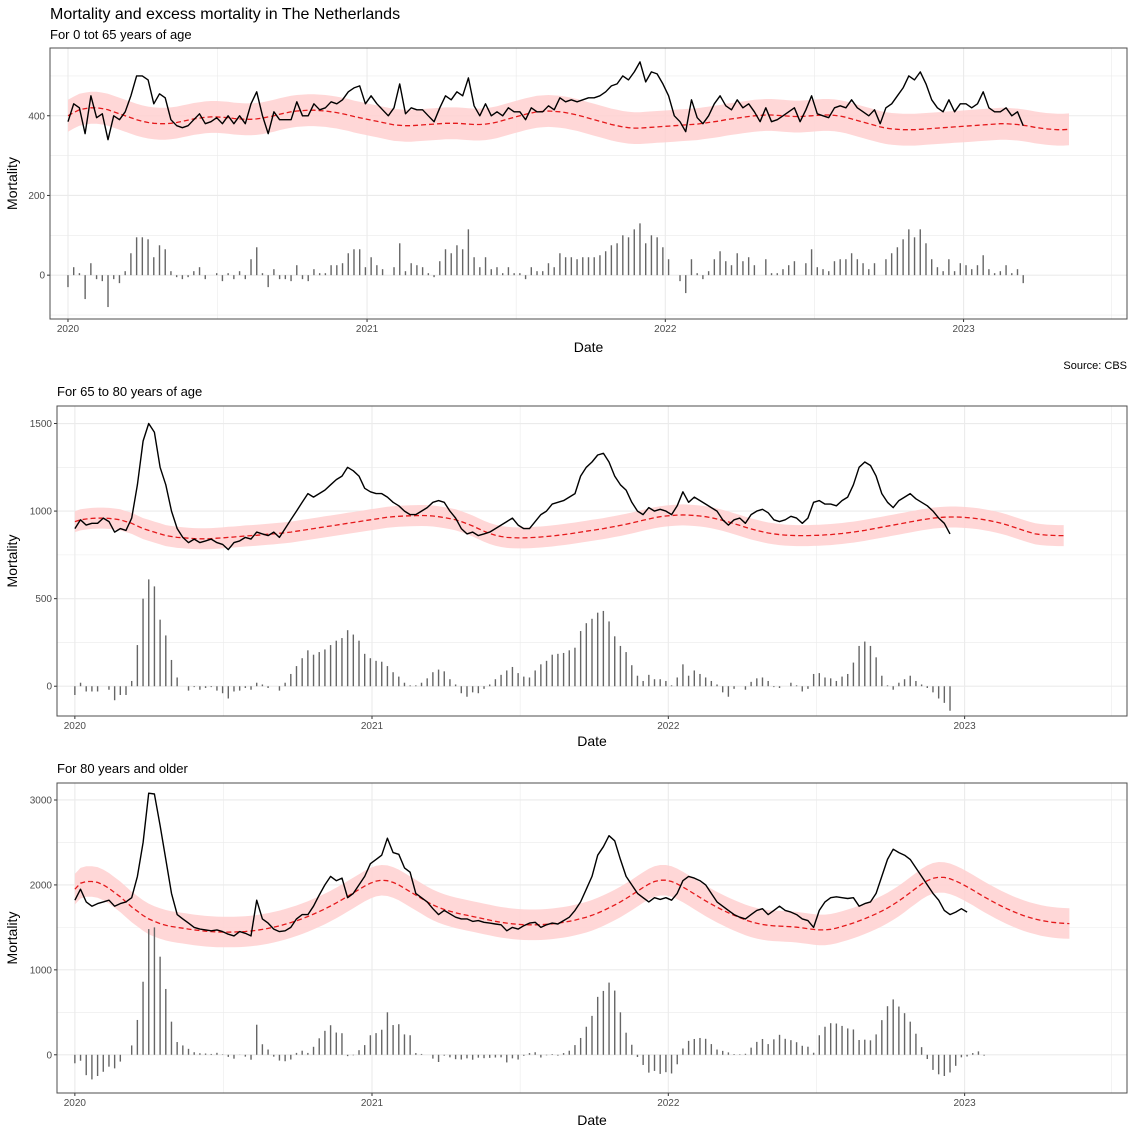 The height and width of the screenshot is (1135, 1135). What do you see at coordinates (36, 116) in the screenshot?
I see `y-tick-label: 400` at bounding box center [36, 116].